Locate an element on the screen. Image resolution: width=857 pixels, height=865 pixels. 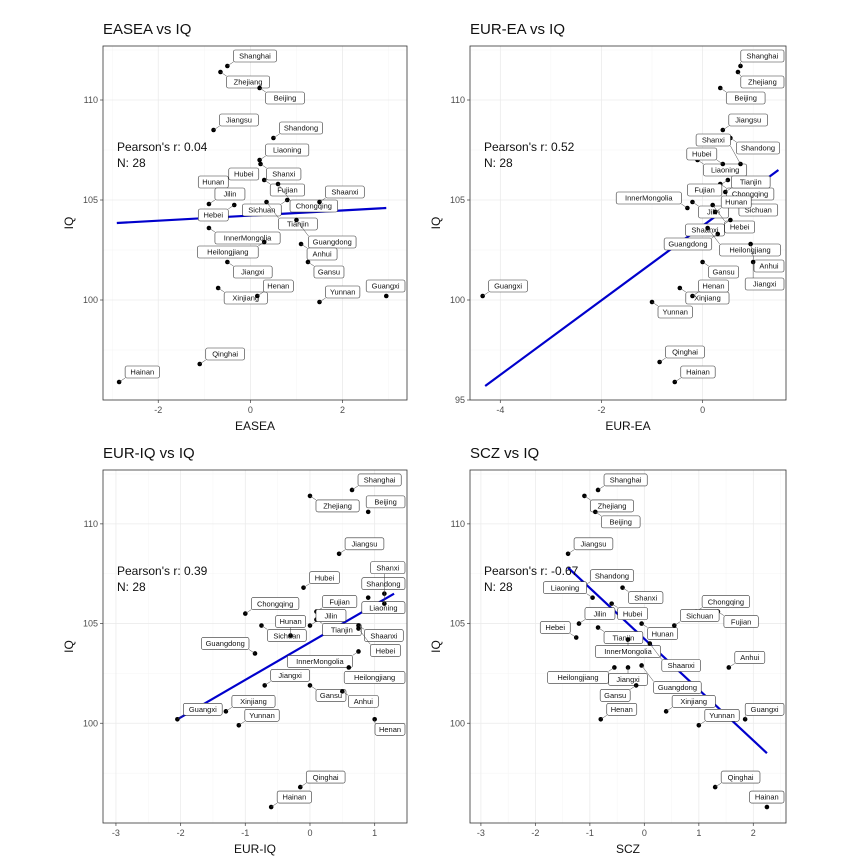
x-tick-label: -2 is located at coordinates (181, 833).